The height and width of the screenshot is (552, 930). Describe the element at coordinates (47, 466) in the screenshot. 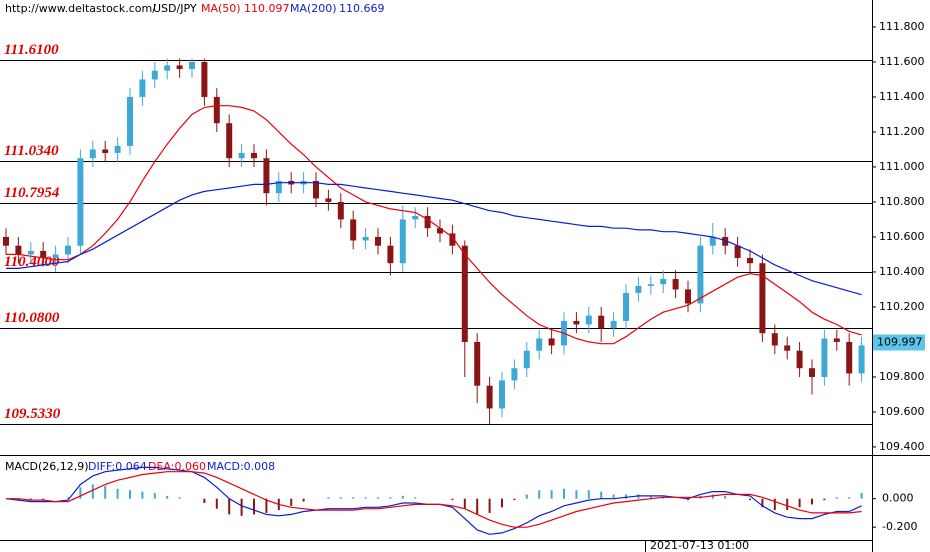

I see `macd-title: MACD(26,12,9)` at that location.